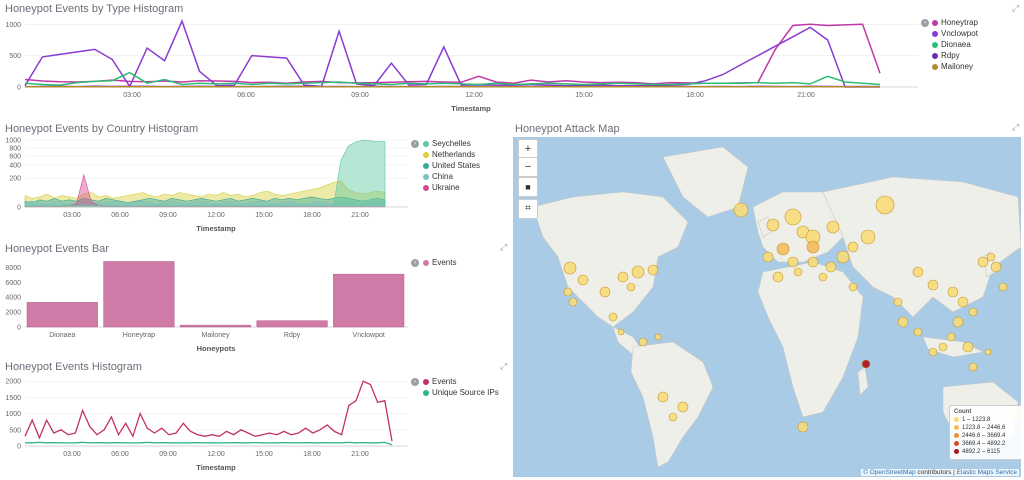  Describe the element at coordinates (863, 381) in the screenshot. I see `madagascar-landmass` at that location.